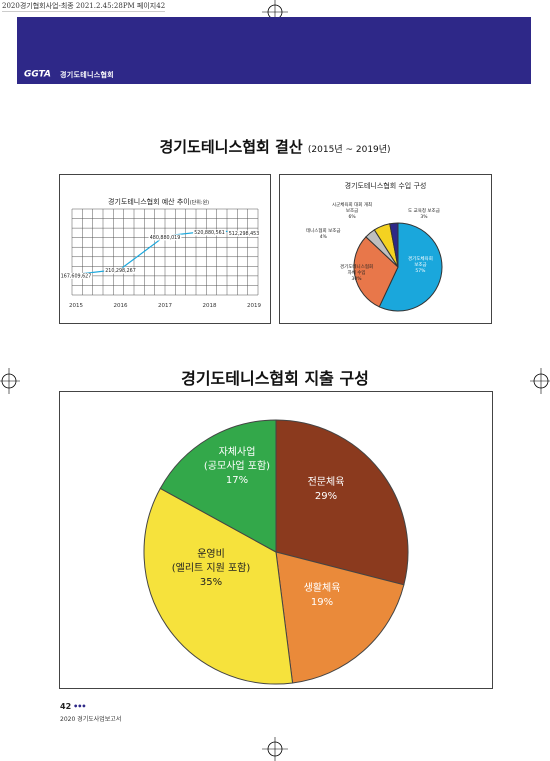  I want to click on budget-value-label: 520,880,561, so click(209, 233).